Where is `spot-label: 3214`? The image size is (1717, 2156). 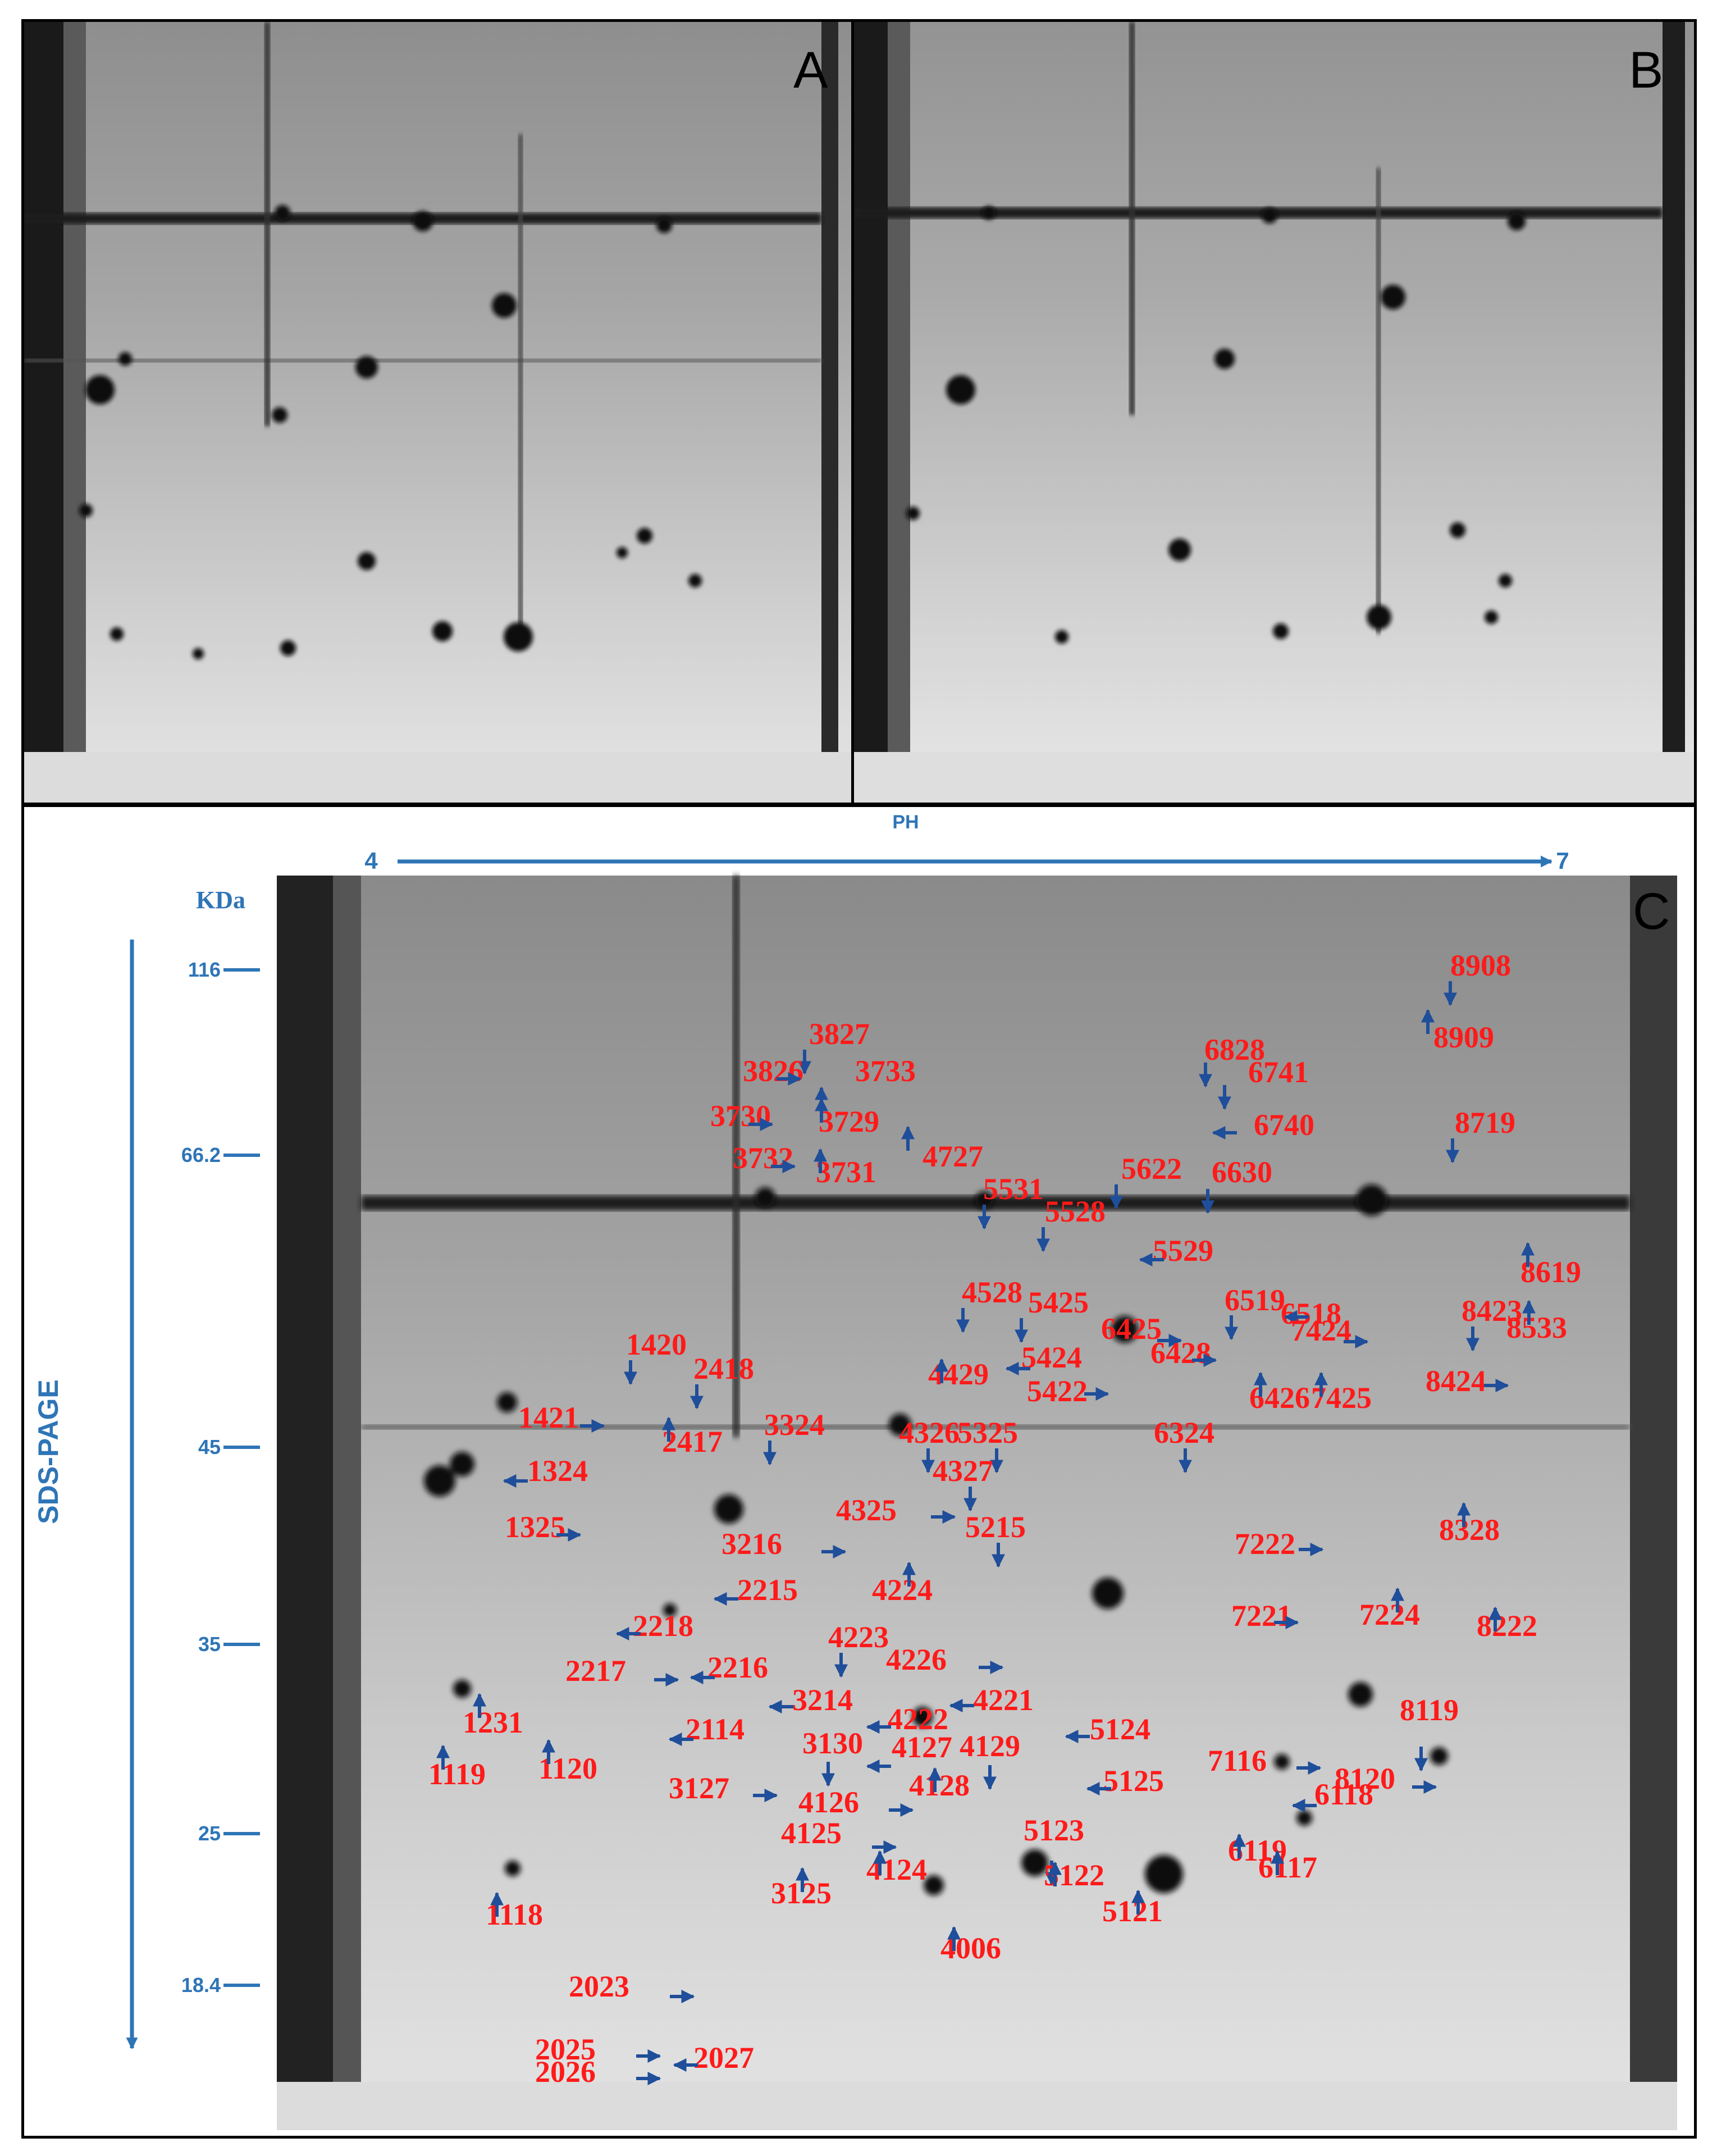
spot-label: 3214 is located at coordinates (822, 1700).